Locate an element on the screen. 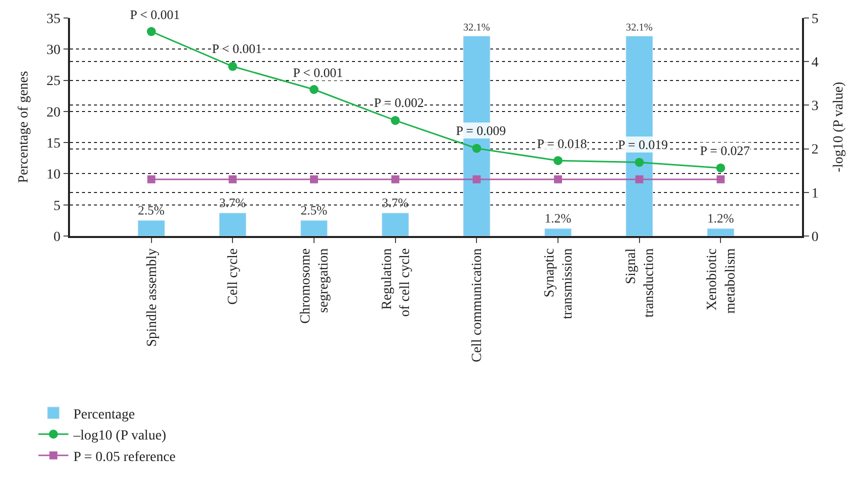 This screenshot has height=483, width=857. y-tick-label: 15 is located at coordinates (53, 144).